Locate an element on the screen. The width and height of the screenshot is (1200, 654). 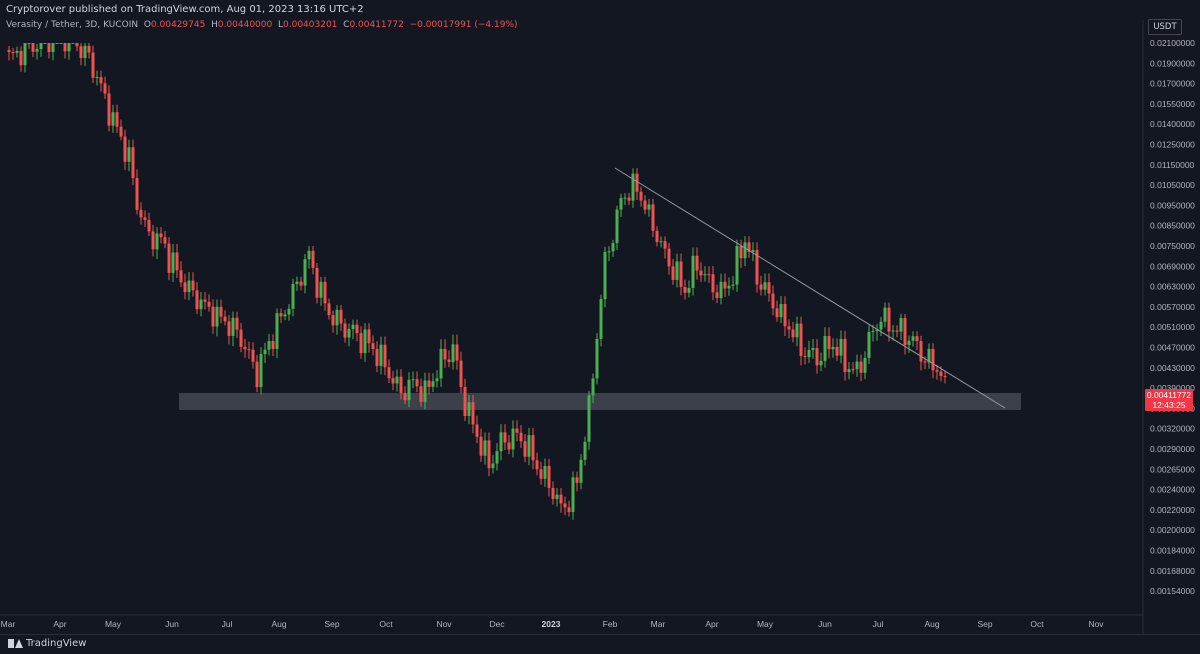
price-tick-label: 0.00265000 is located at coordinates (1172, 469).